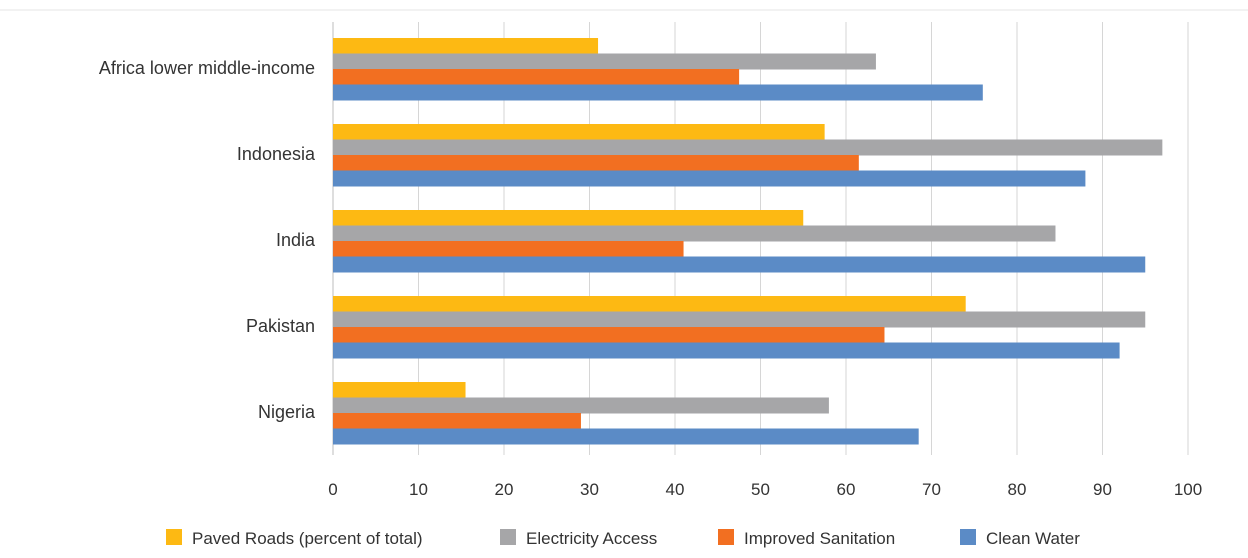 The height and width of the screenshot is (558, 1248). Describe the element at coordinates (694, 233) in the screenshot. I see `bar-india-electricity-access` at that location.